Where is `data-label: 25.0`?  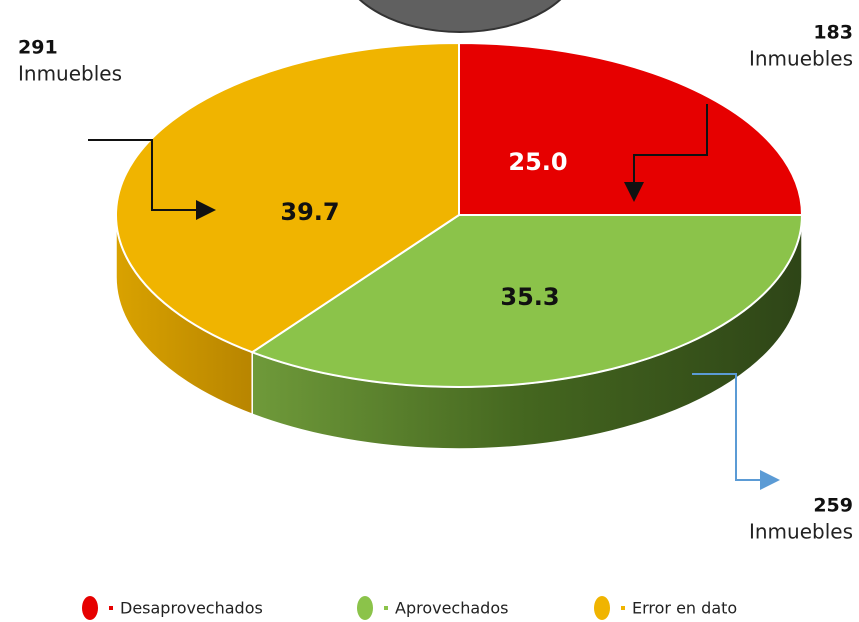
data-label: 25.0 is located at coordinates (537, 162).